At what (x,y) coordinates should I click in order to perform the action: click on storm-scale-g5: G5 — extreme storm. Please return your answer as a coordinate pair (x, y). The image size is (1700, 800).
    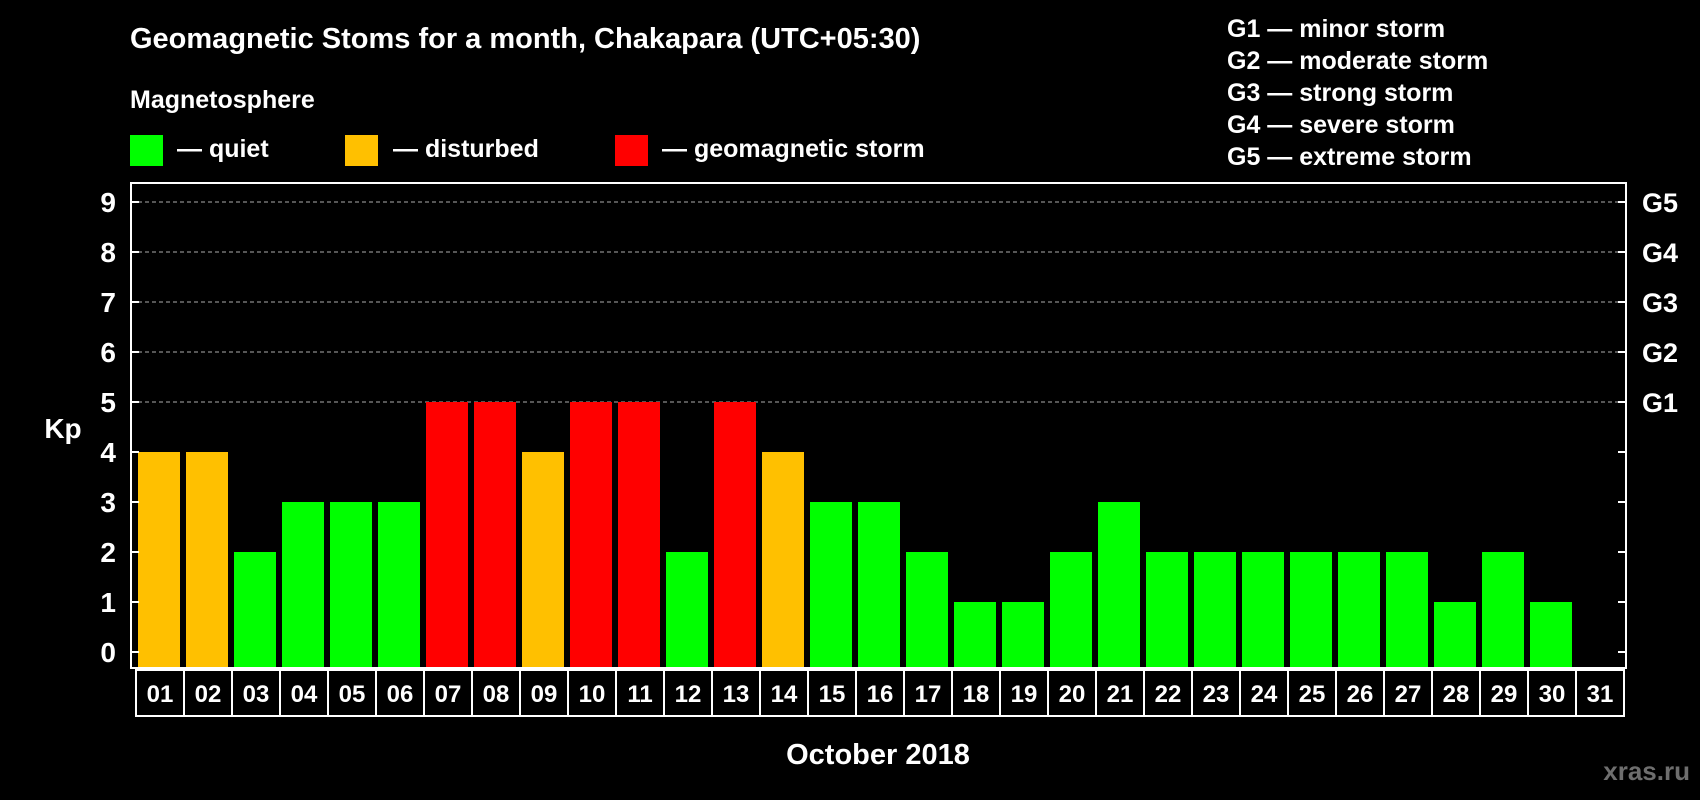
    Looking at the image, I should click on (1349, 157).